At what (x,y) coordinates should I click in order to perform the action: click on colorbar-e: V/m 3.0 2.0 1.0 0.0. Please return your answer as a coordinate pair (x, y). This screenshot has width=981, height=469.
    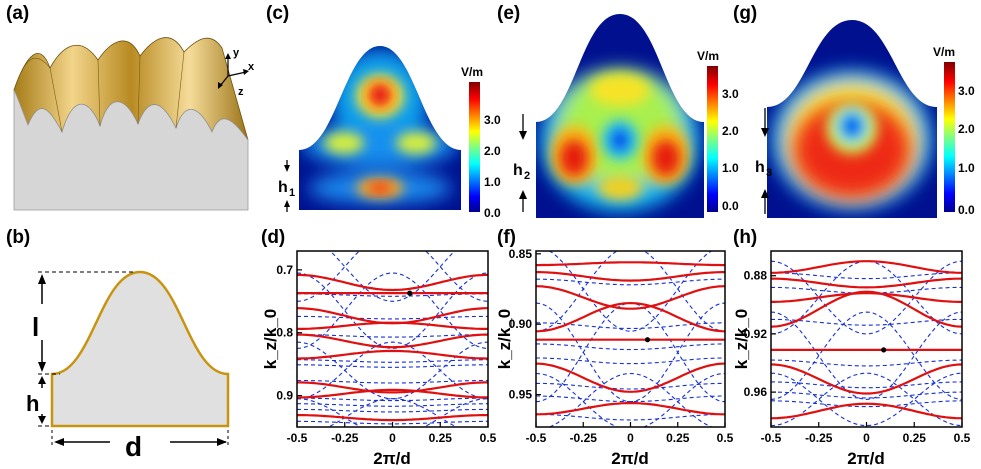
    Looking at the image, I should click on (718, 131).